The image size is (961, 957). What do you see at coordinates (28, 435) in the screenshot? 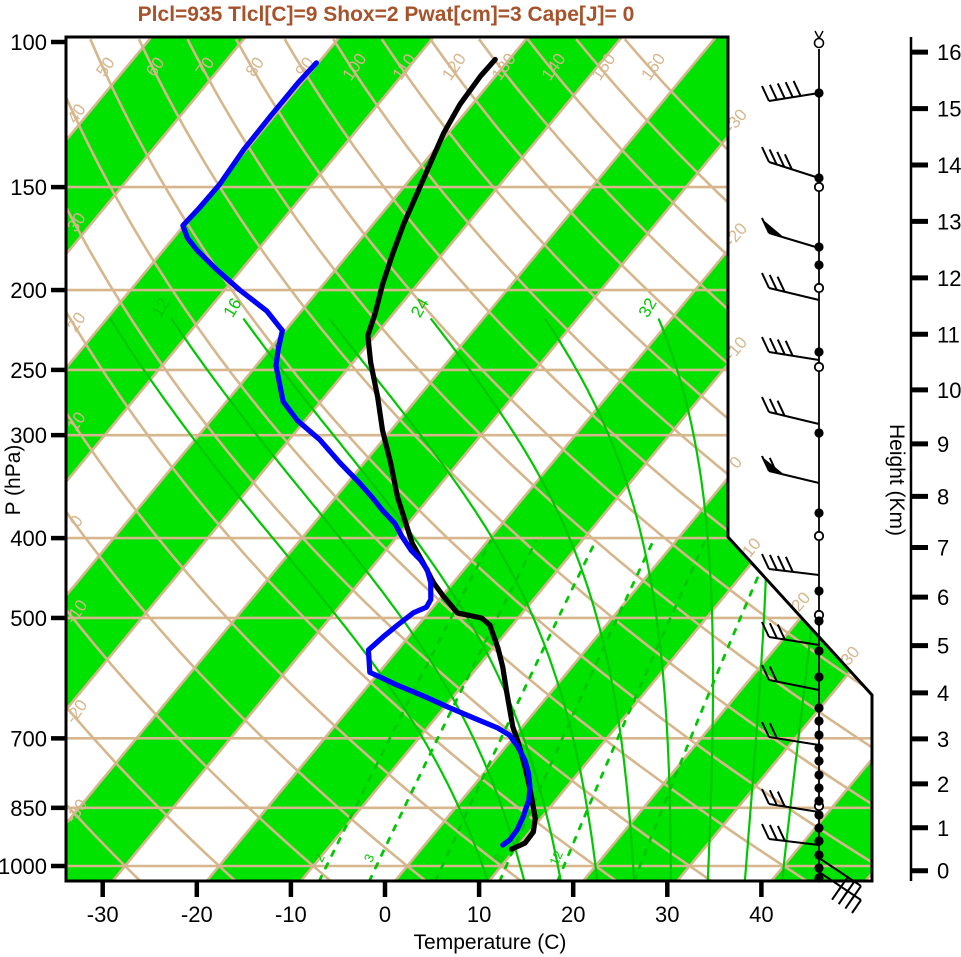
I see `pressure-tick-label: 300` at bounding box center [28, 435].